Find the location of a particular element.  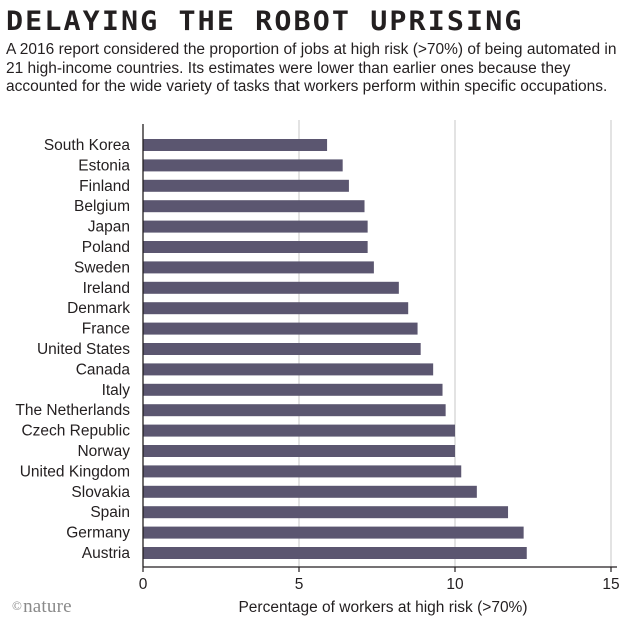

bar-united-states is located at coordinates (282, 349).